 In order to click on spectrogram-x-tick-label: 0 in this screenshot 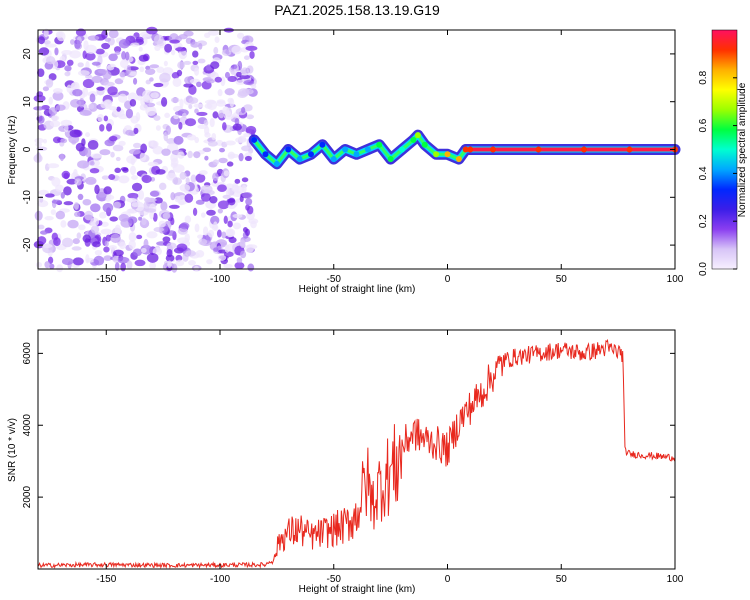, I will do `click(448, 279)`.